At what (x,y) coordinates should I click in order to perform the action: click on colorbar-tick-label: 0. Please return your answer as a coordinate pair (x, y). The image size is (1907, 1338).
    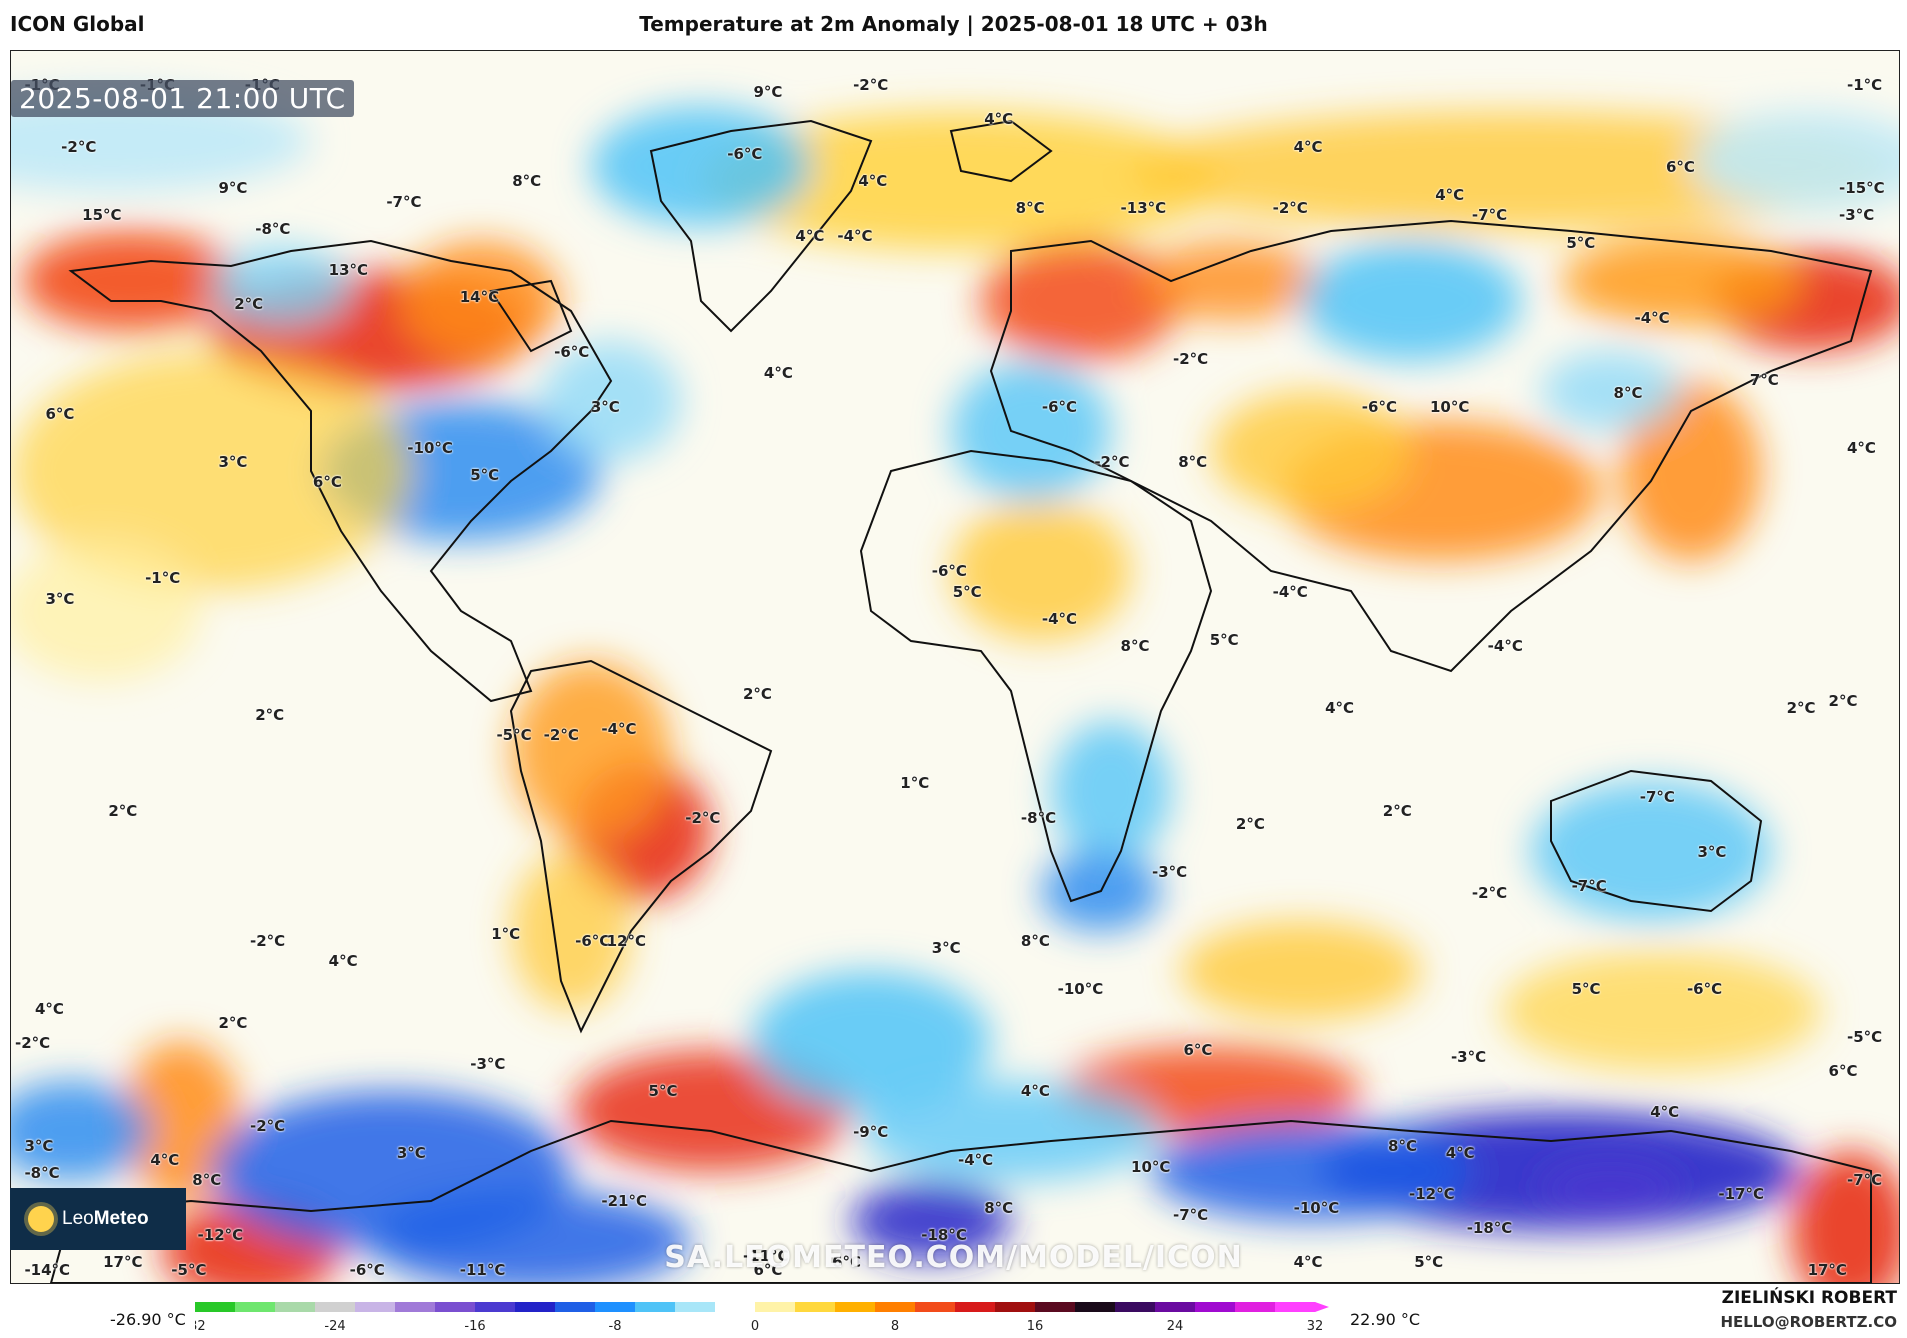
    Looking at the image, I should click on (755, 1326).